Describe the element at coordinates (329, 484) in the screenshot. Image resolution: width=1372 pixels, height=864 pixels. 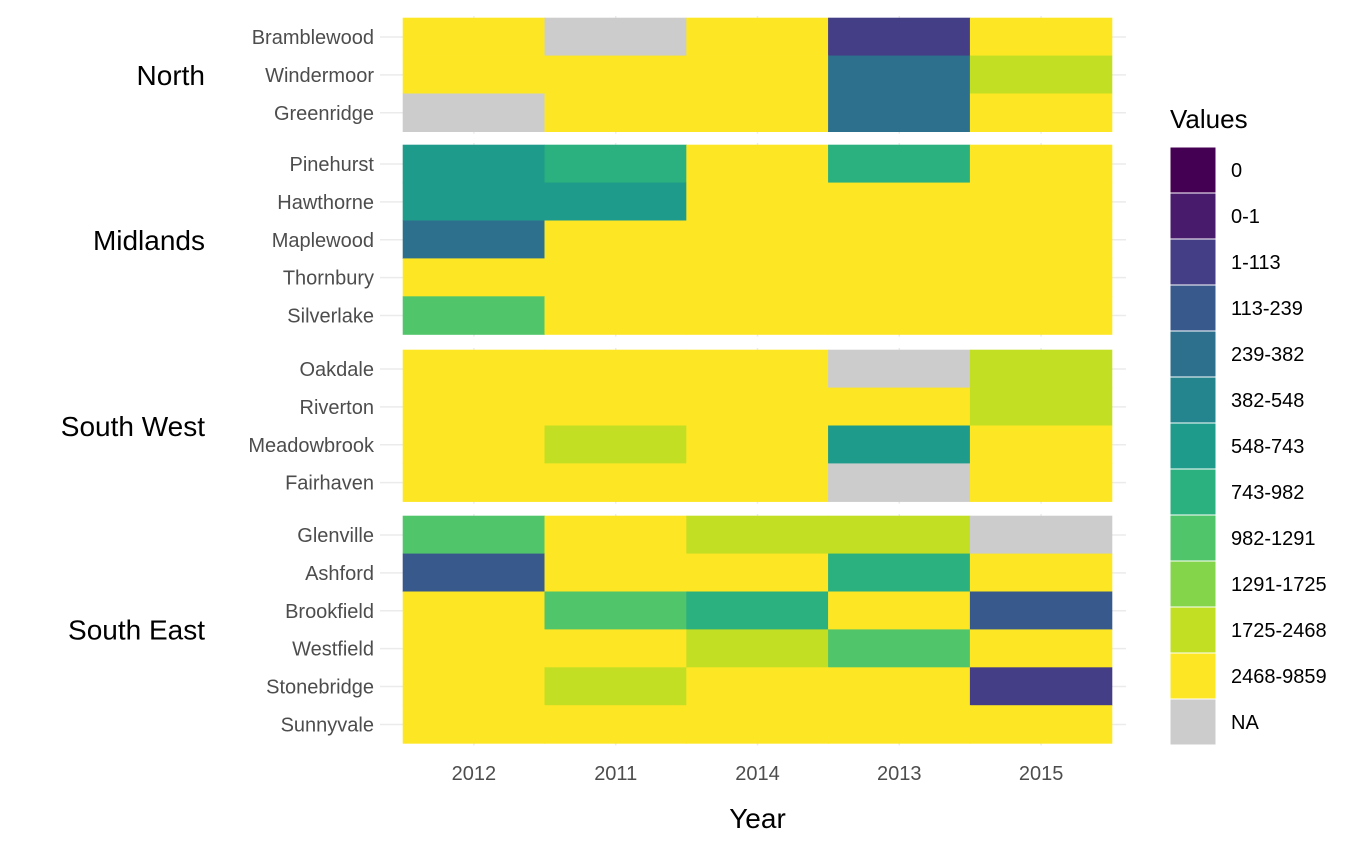
I see `row-label: Fairhaven` at that location.